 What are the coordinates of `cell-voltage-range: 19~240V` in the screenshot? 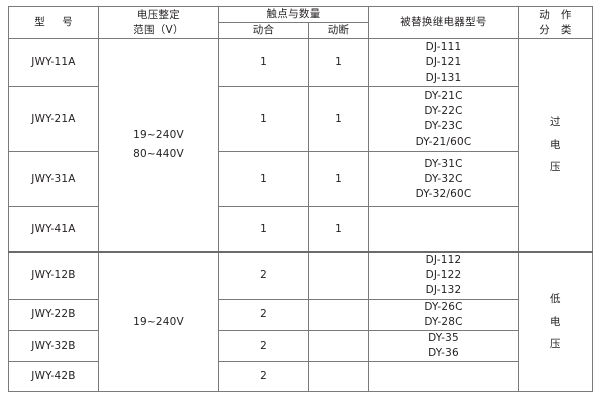 It's located at (158, 321).